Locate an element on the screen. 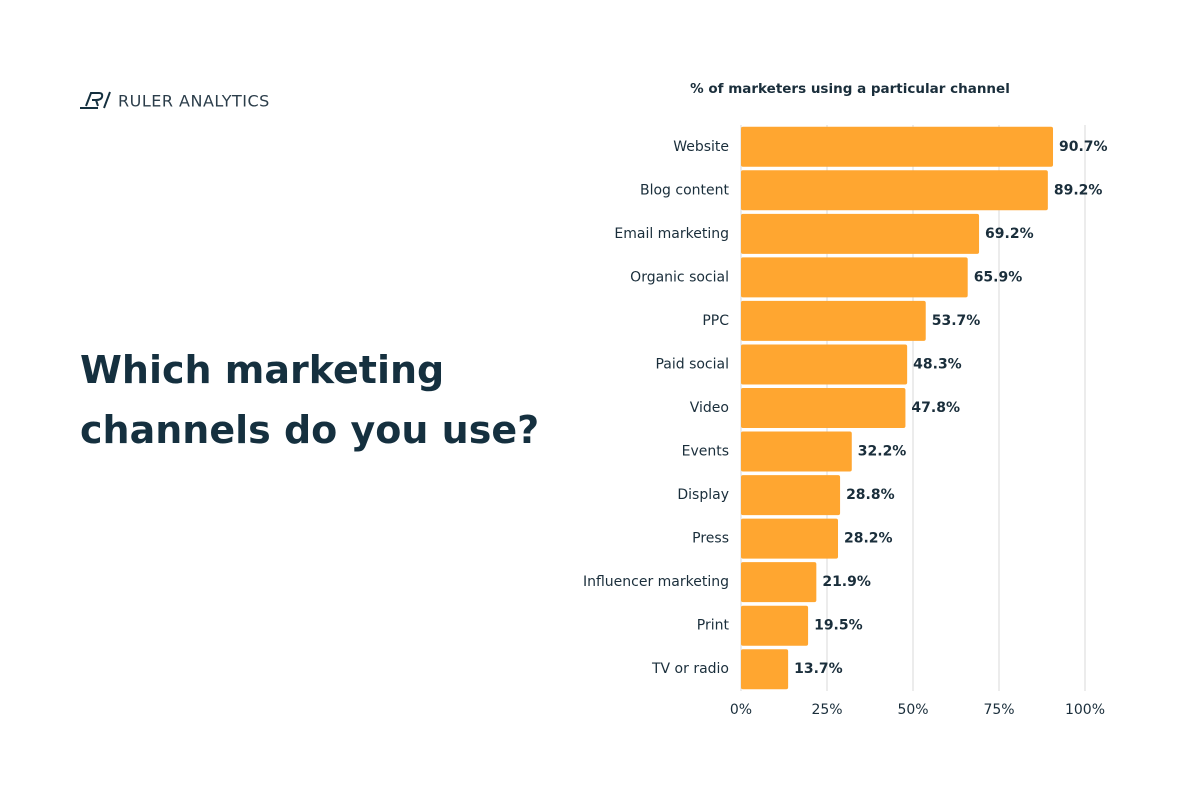  value-label: 69.2% is located at coordinates (1009, 234).